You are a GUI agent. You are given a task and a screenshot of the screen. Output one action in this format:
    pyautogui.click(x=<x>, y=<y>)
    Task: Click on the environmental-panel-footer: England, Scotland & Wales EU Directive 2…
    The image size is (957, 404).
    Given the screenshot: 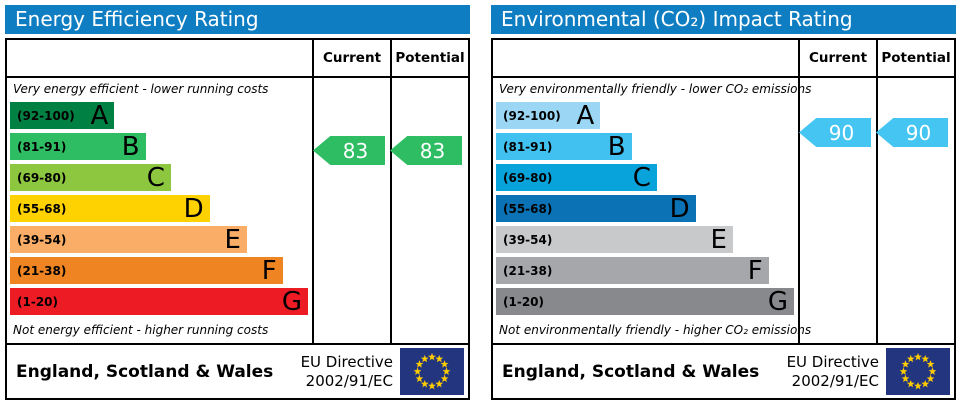 What is the action you would take?
    pyautogui.click(x=723, y=371)
    